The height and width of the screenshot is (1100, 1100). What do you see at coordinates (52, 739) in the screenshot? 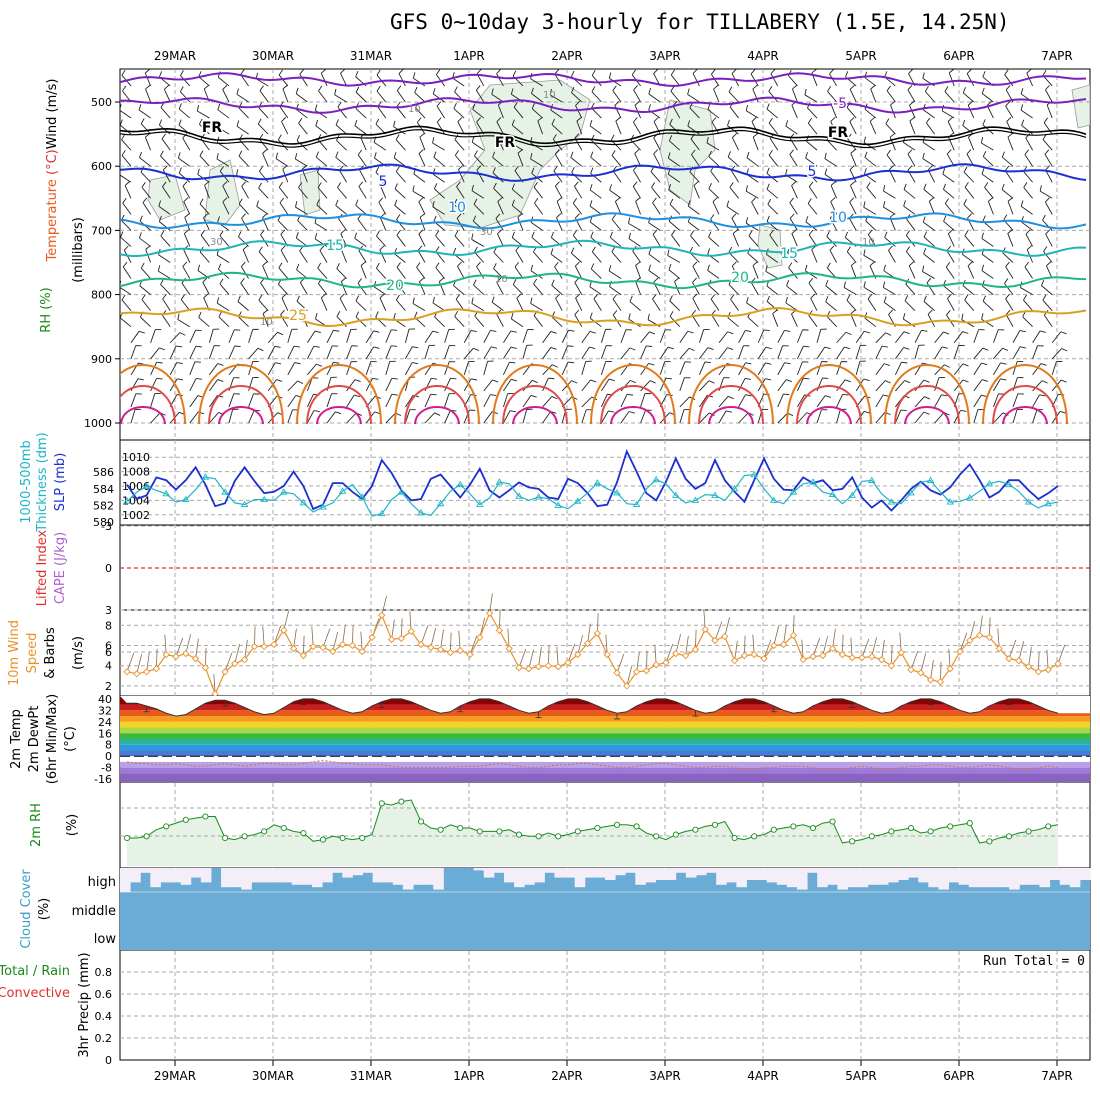
I see `y-label-part: (6hr Min/Max)` at bounding box center [52, 739].